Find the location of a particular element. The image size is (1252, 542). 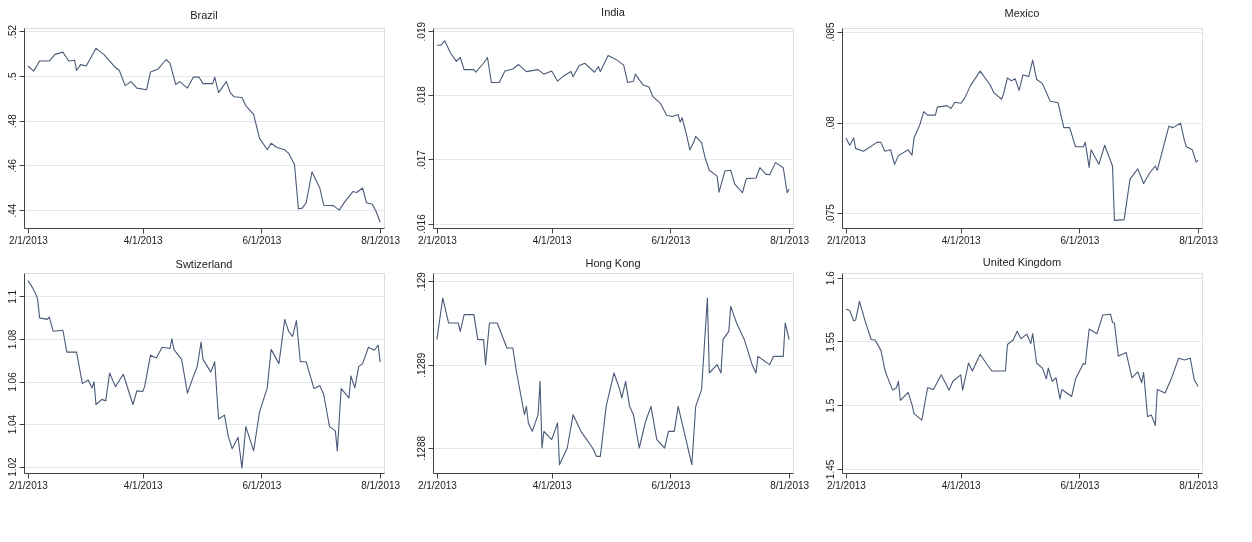

y-tick-label: 1.08 is located at coordinates (12, 339).